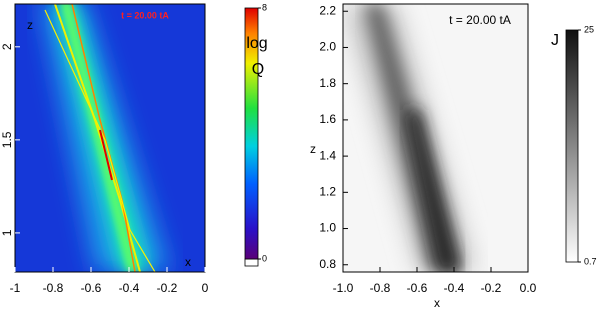 Image resolution: width=600 pixels, height=314 pixels. What do you see at coordinates (327, 191) in the screenshot?
I see `y-tick-label: 1.2` at bounding box center [327, 191].